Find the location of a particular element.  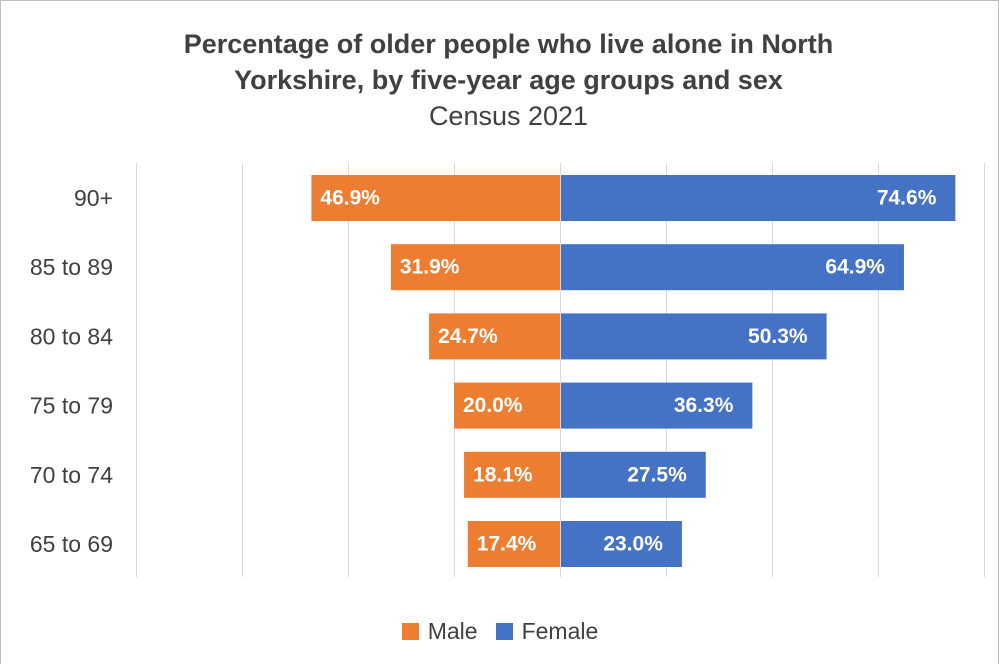

chart-legend: Male Female is located at coordinates (499, 631).